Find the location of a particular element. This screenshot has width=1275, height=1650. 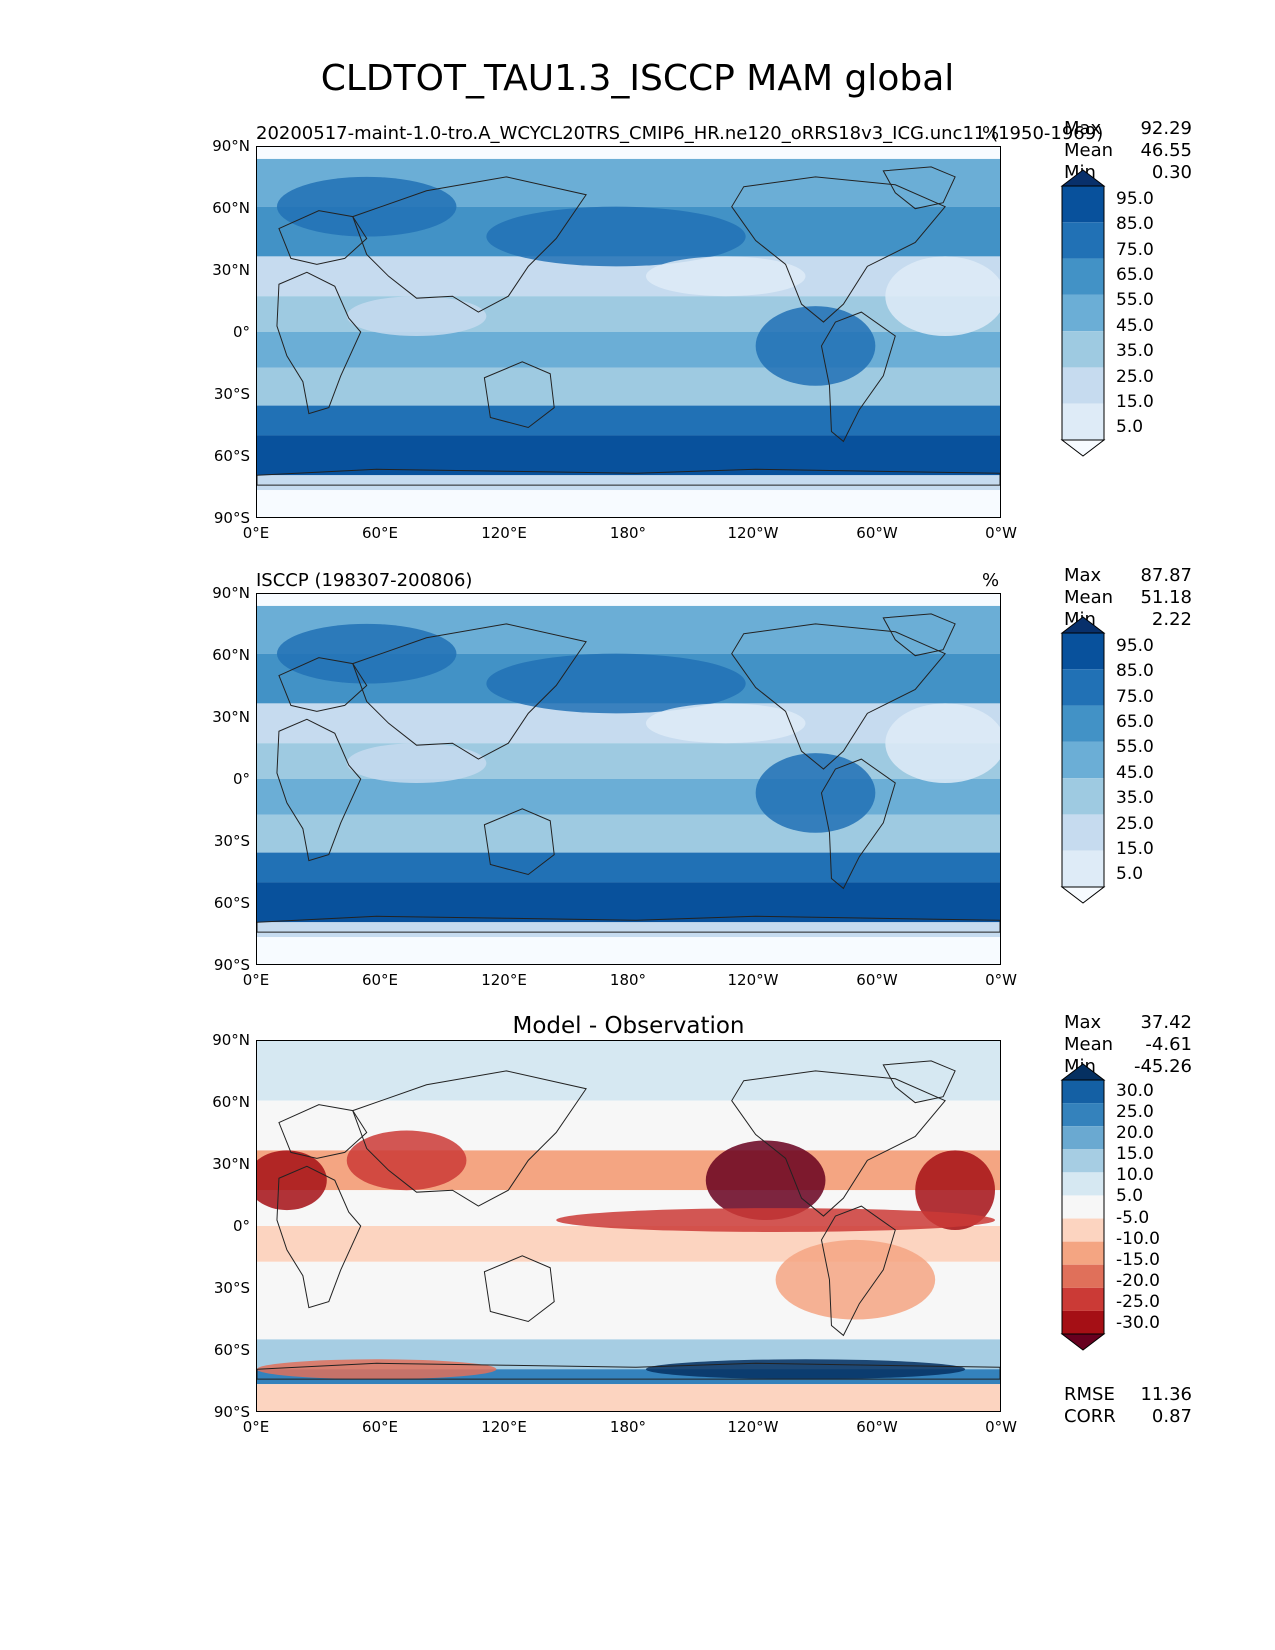

stat-row-mean: Mean 51.18 is located at coordinates (1128, 598).